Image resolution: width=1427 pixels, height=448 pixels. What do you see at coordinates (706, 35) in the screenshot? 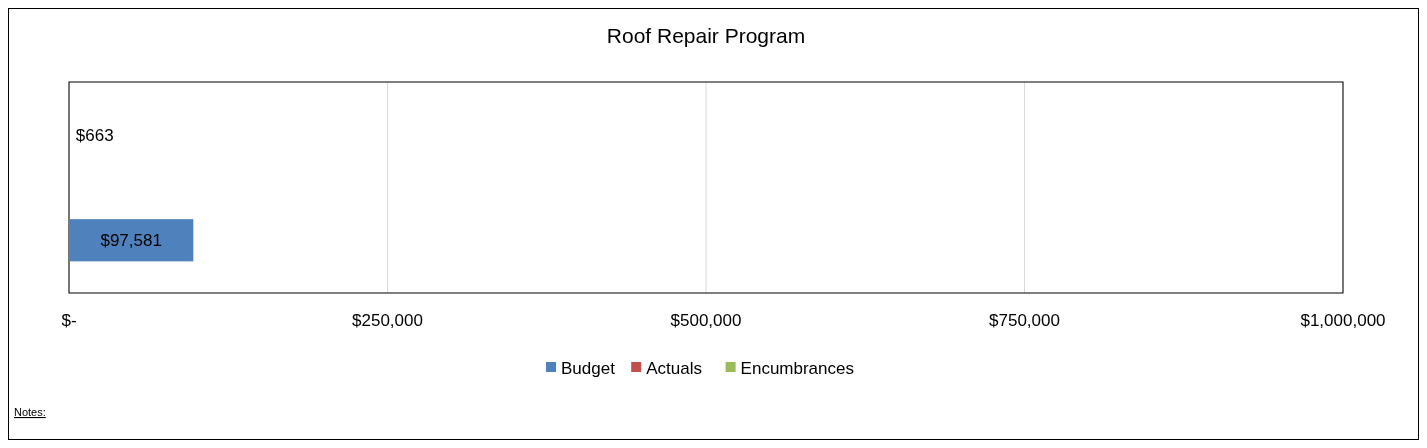
I see `chart-title: Roof Repair Program` at bounding box center [706, 35].